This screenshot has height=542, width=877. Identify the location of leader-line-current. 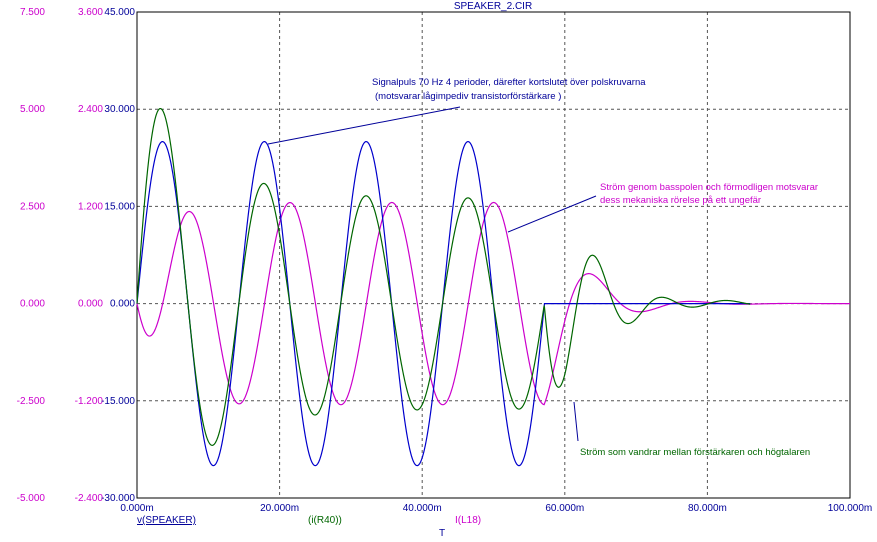
(576, 421).